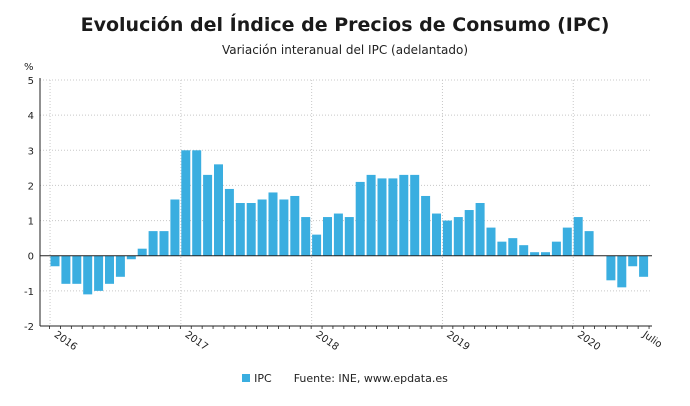 The height and width of the screenshot is (406, 690). I want to click on legend-label-ipc: IPC, so click(263, 378).